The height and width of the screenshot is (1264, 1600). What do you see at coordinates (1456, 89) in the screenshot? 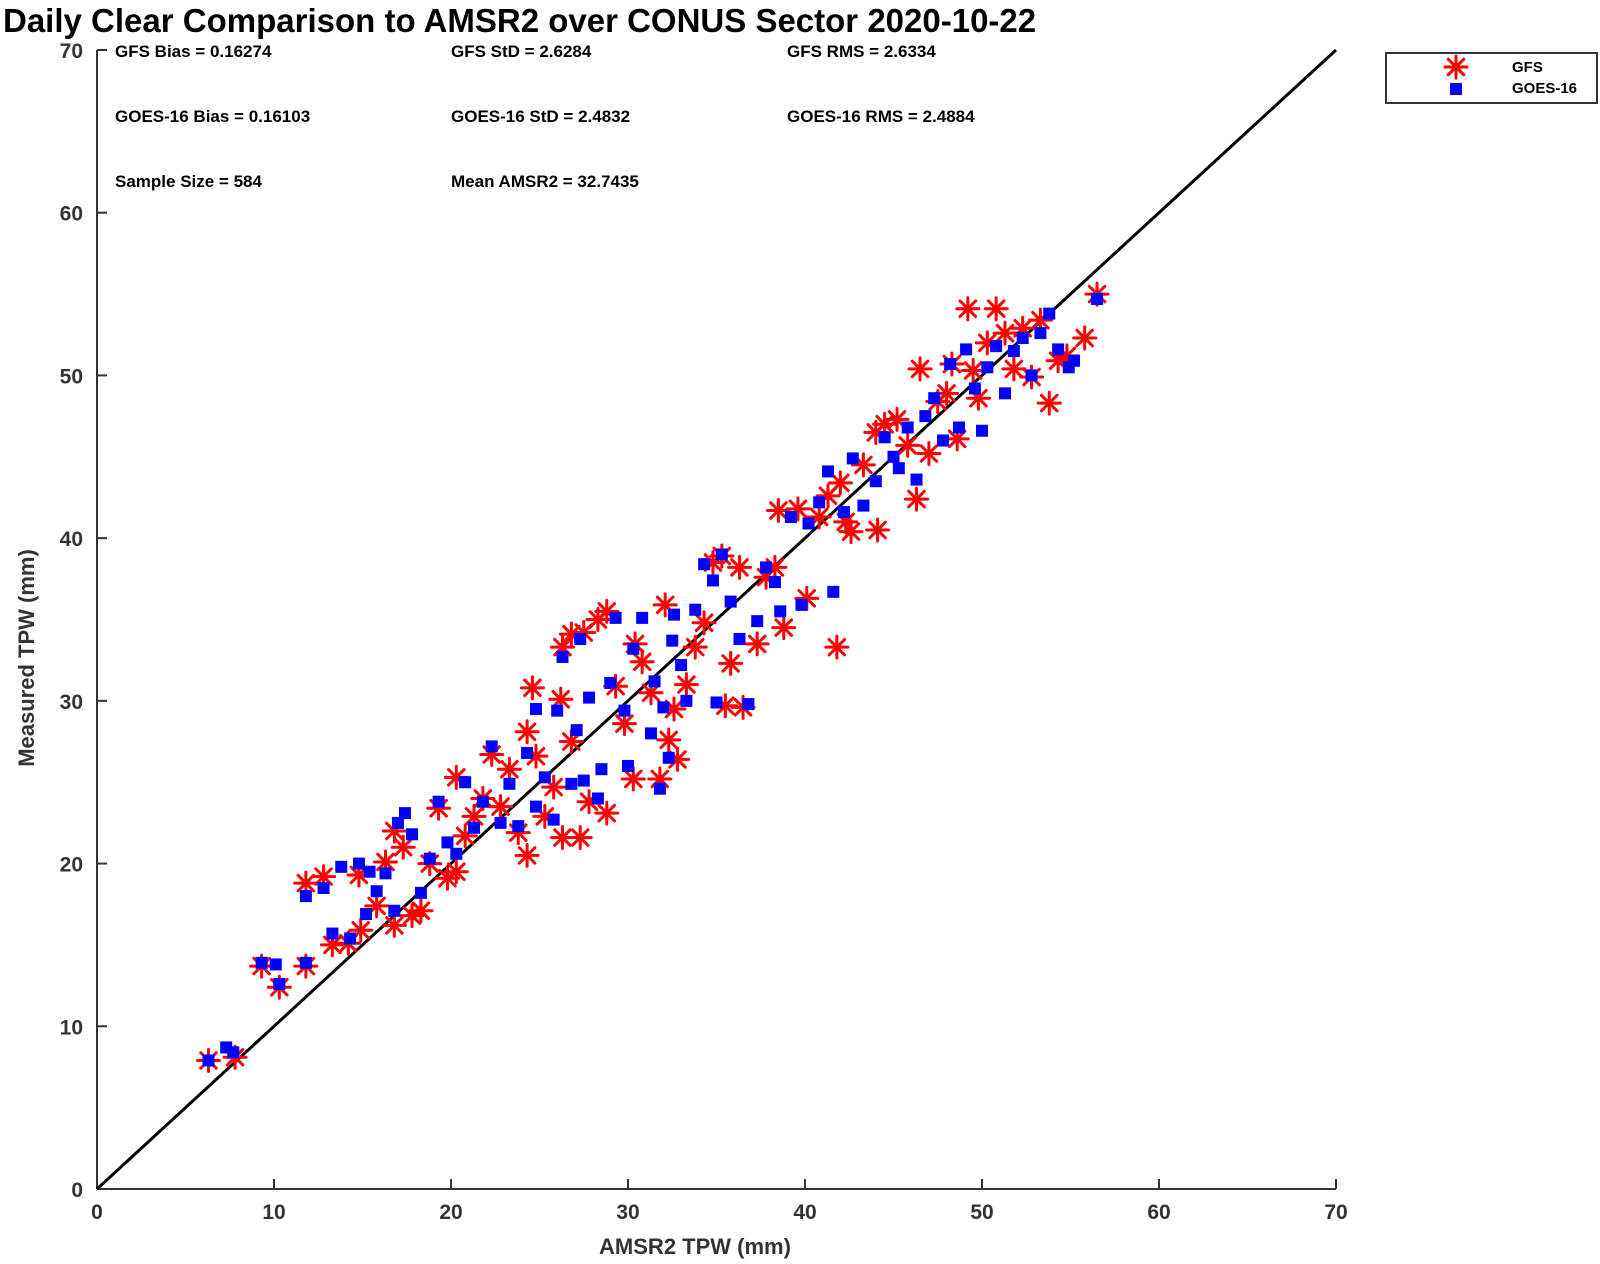
I see `legend-goes16-marker` at bounding box center [1456, 89].